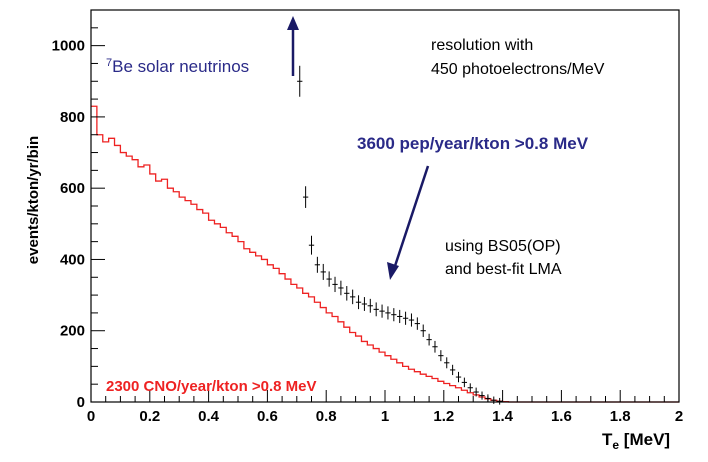 This screenshot has width=708, height=462. I want to click on x-axis-title: Te [MeV], so click(636, 441).